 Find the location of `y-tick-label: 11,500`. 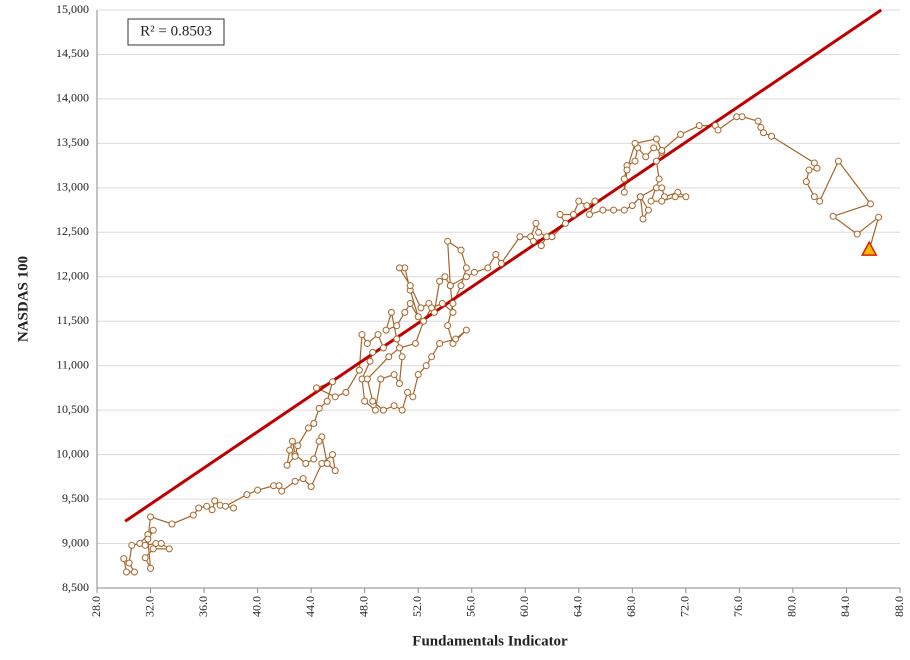

y-tick-label: 11,500 is located at coordinates (72, 320).